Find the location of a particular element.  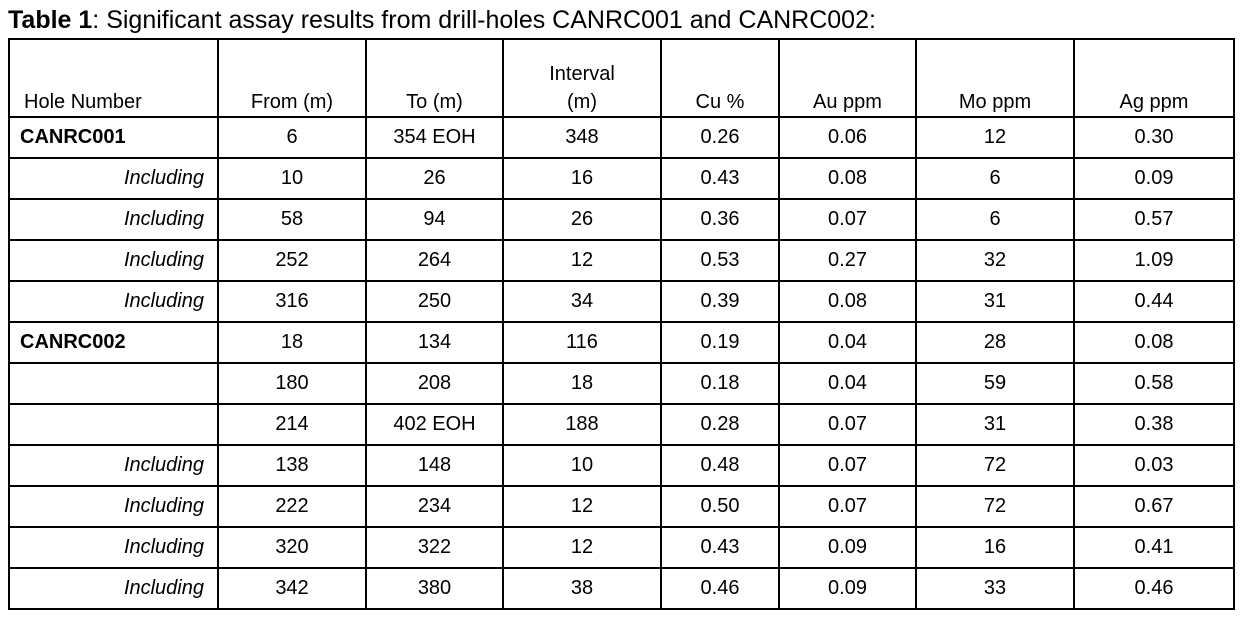

cell-to: 234 is located at coordinates (434, 506).